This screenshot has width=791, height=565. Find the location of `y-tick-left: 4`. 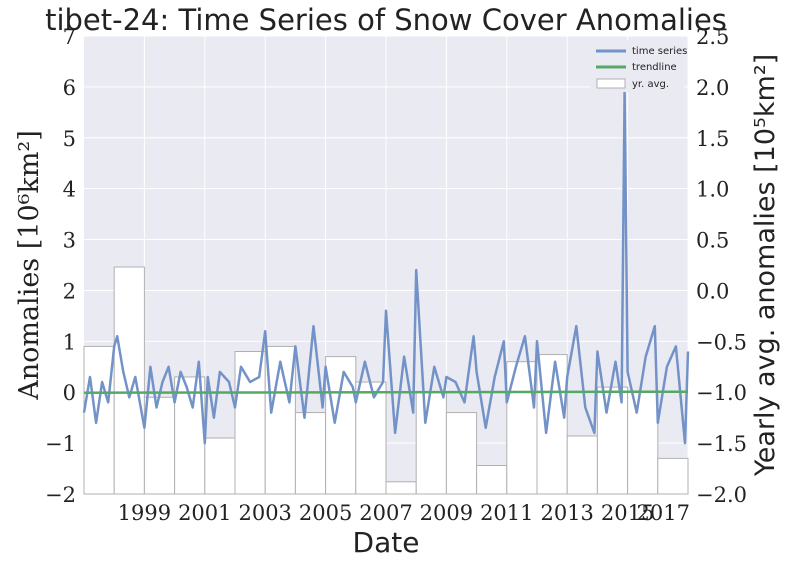

y-tick-left: 4 is located at coordinates (69, 190).